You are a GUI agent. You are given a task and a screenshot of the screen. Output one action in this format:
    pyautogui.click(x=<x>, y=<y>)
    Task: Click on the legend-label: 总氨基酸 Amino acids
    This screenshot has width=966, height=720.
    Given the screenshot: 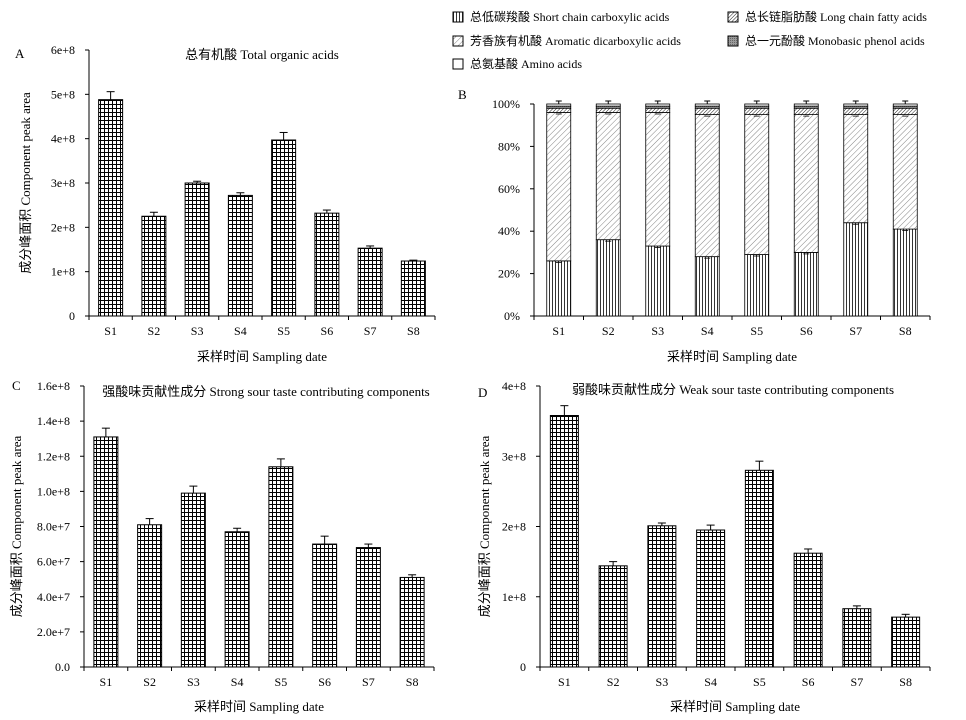 What is the action you would take?
    pyautogui.click(x=526, y=63)
    